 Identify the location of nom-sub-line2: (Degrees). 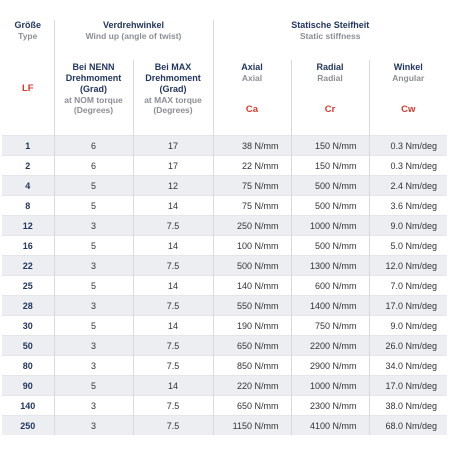
(93, 110).